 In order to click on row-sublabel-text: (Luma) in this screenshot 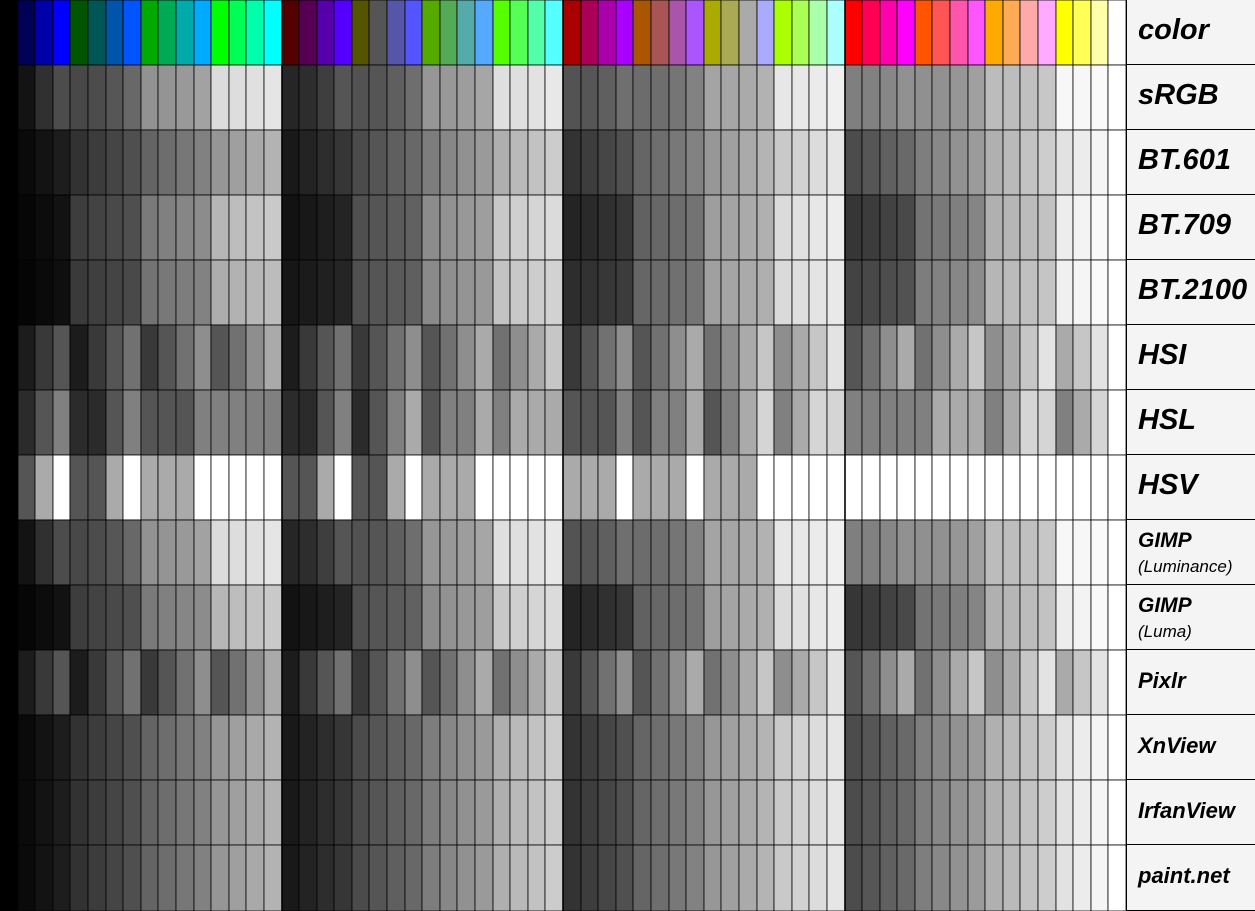, I will do `click(1165, 631)`.